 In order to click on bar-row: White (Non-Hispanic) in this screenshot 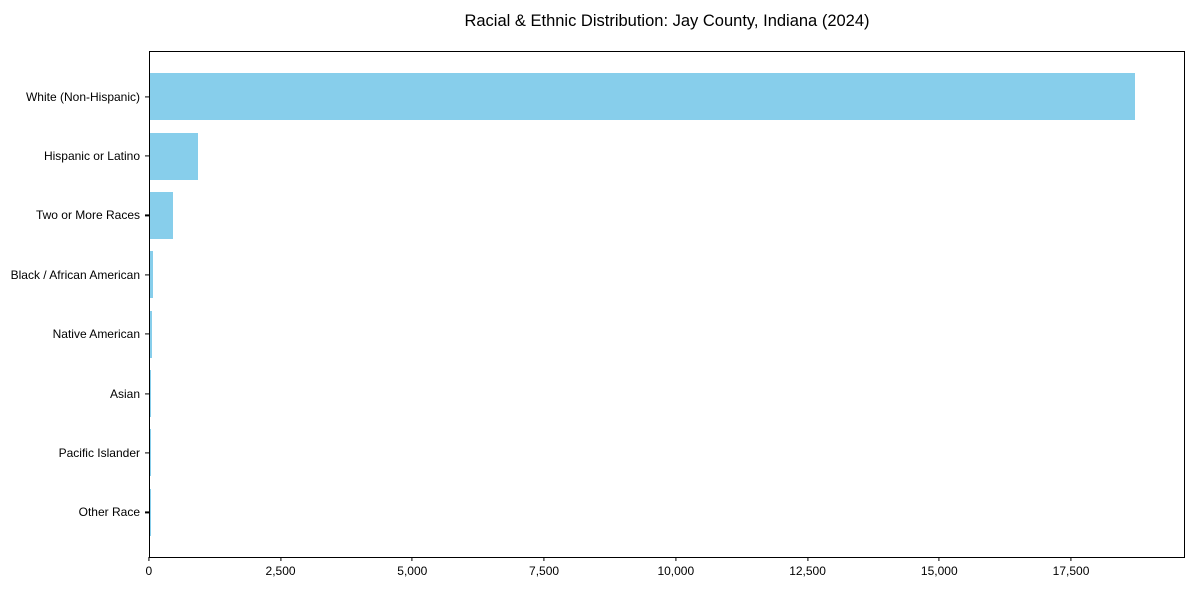, I will do `click(605, 96)`.